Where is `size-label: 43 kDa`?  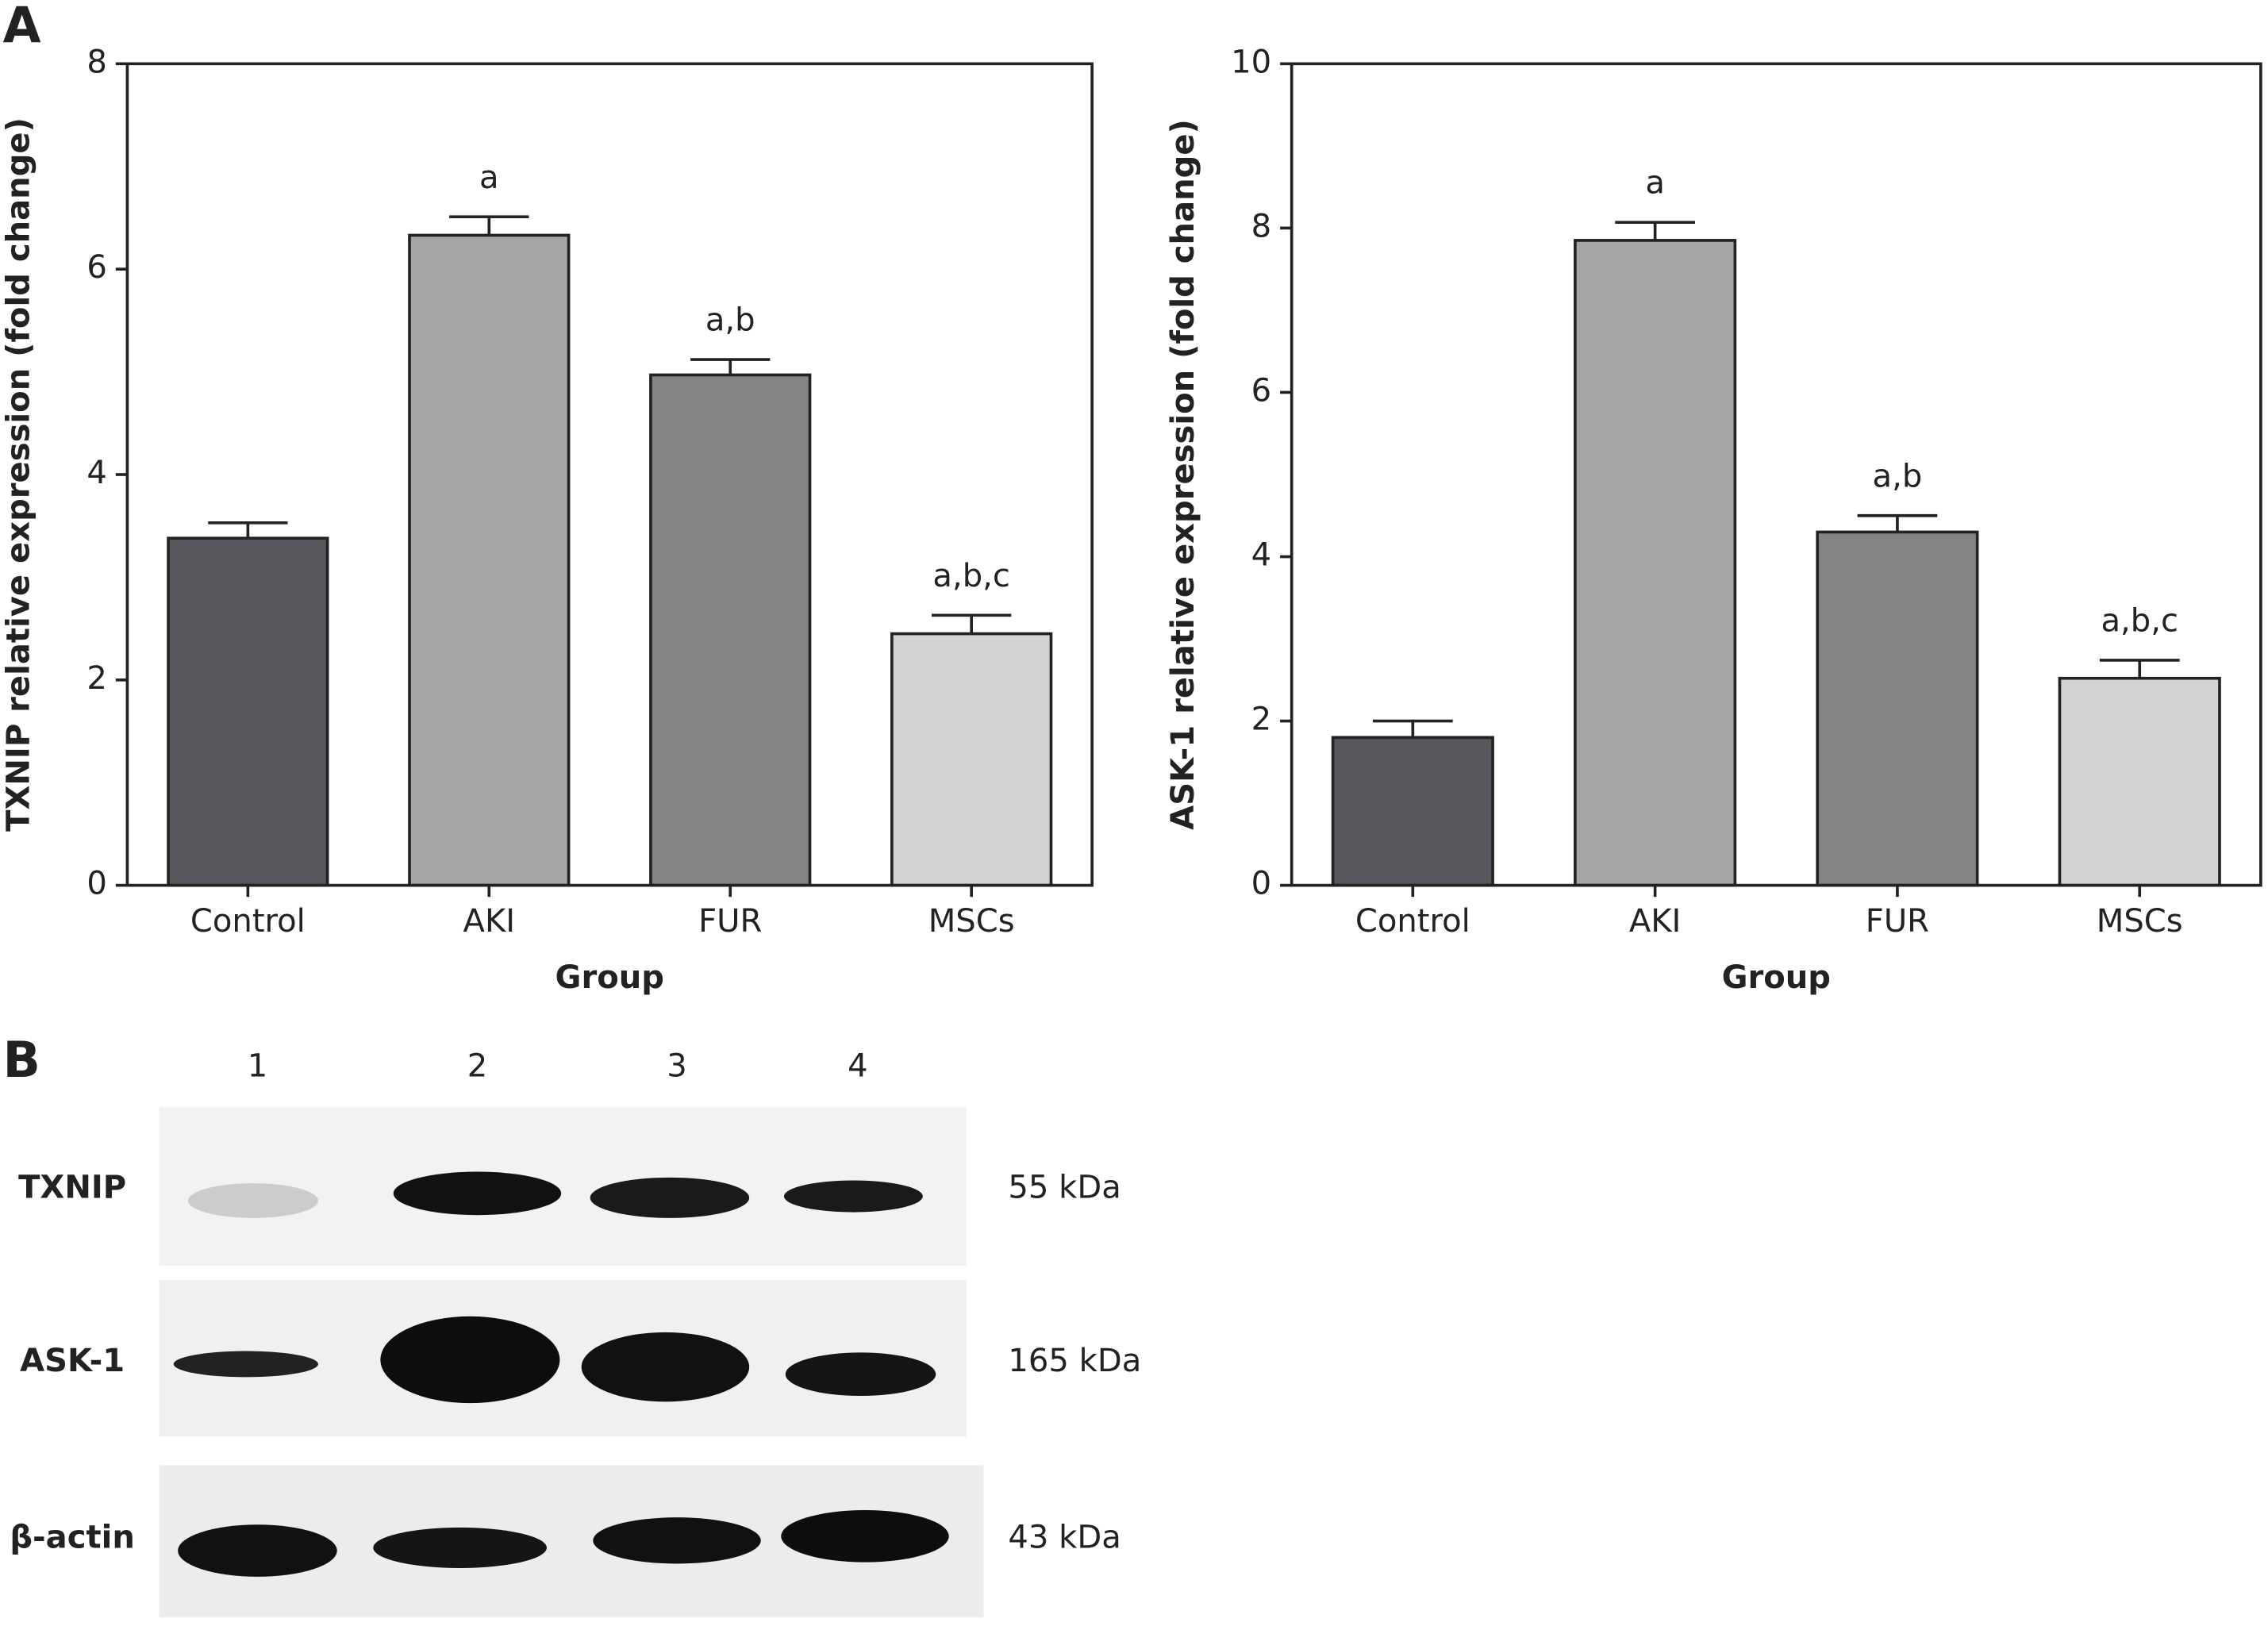 size-label: 43 kDa is located at coordinates (1064, 1537).